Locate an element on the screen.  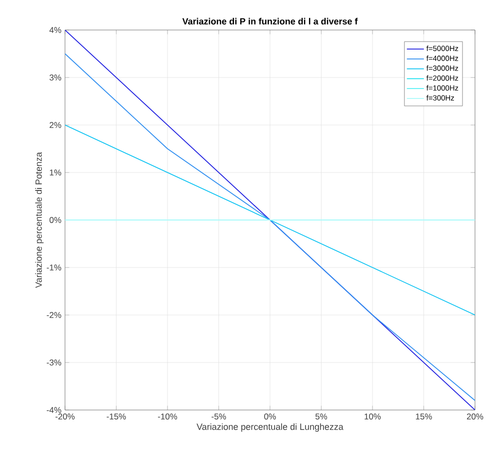
chart-title: Variazione di P in funzione di l a diverse f is located at coordinates (270, 21).